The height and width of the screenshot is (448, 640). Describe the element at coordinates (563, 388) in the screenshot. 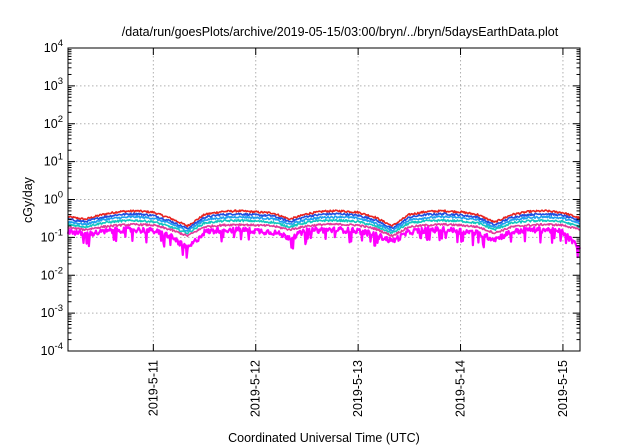

I see `x-tick-label: 2019-5-15` at that location.